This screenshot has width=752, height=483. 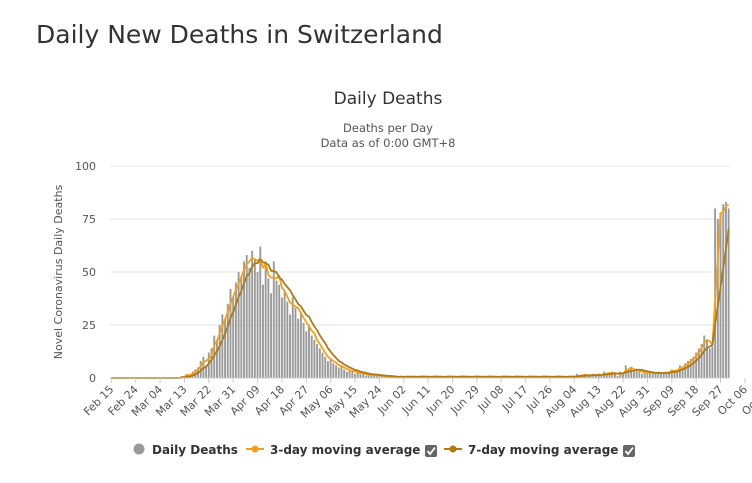 I want to click on y-tick-label: 0, so click(x=92, y=378).